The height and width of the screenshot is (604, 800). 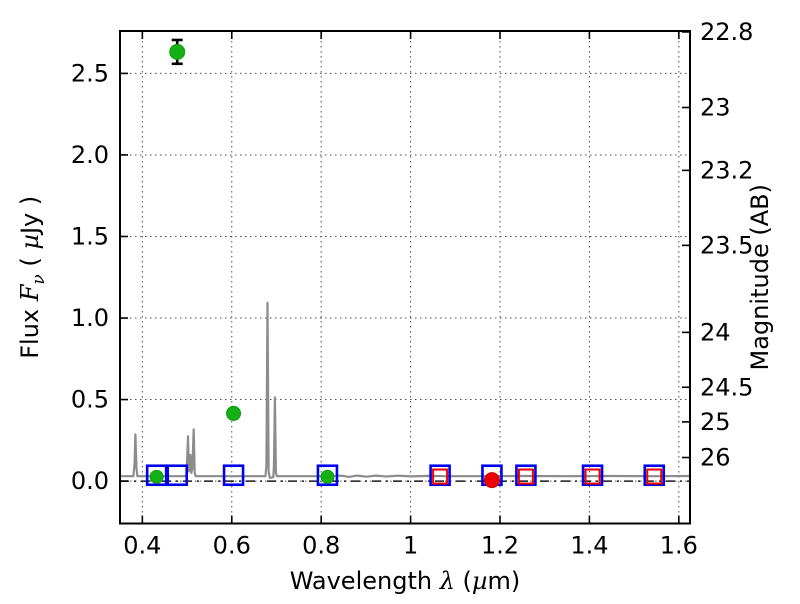 I want to click on magnitude-tick-label: 24, so click(x=715, y=332).